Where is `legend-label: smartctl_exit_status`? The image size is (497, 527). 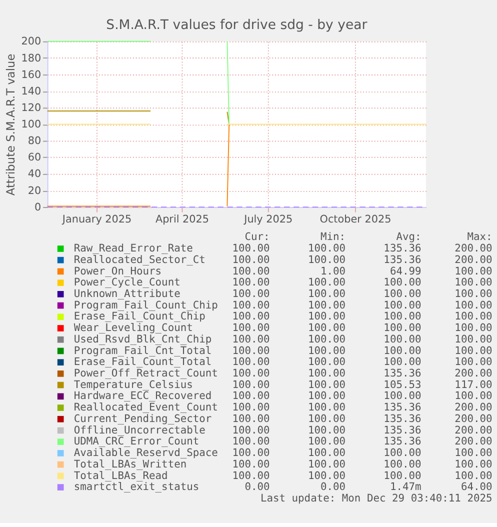
legend-label: smartctl_exit_status is located at coordinates (137, 487).